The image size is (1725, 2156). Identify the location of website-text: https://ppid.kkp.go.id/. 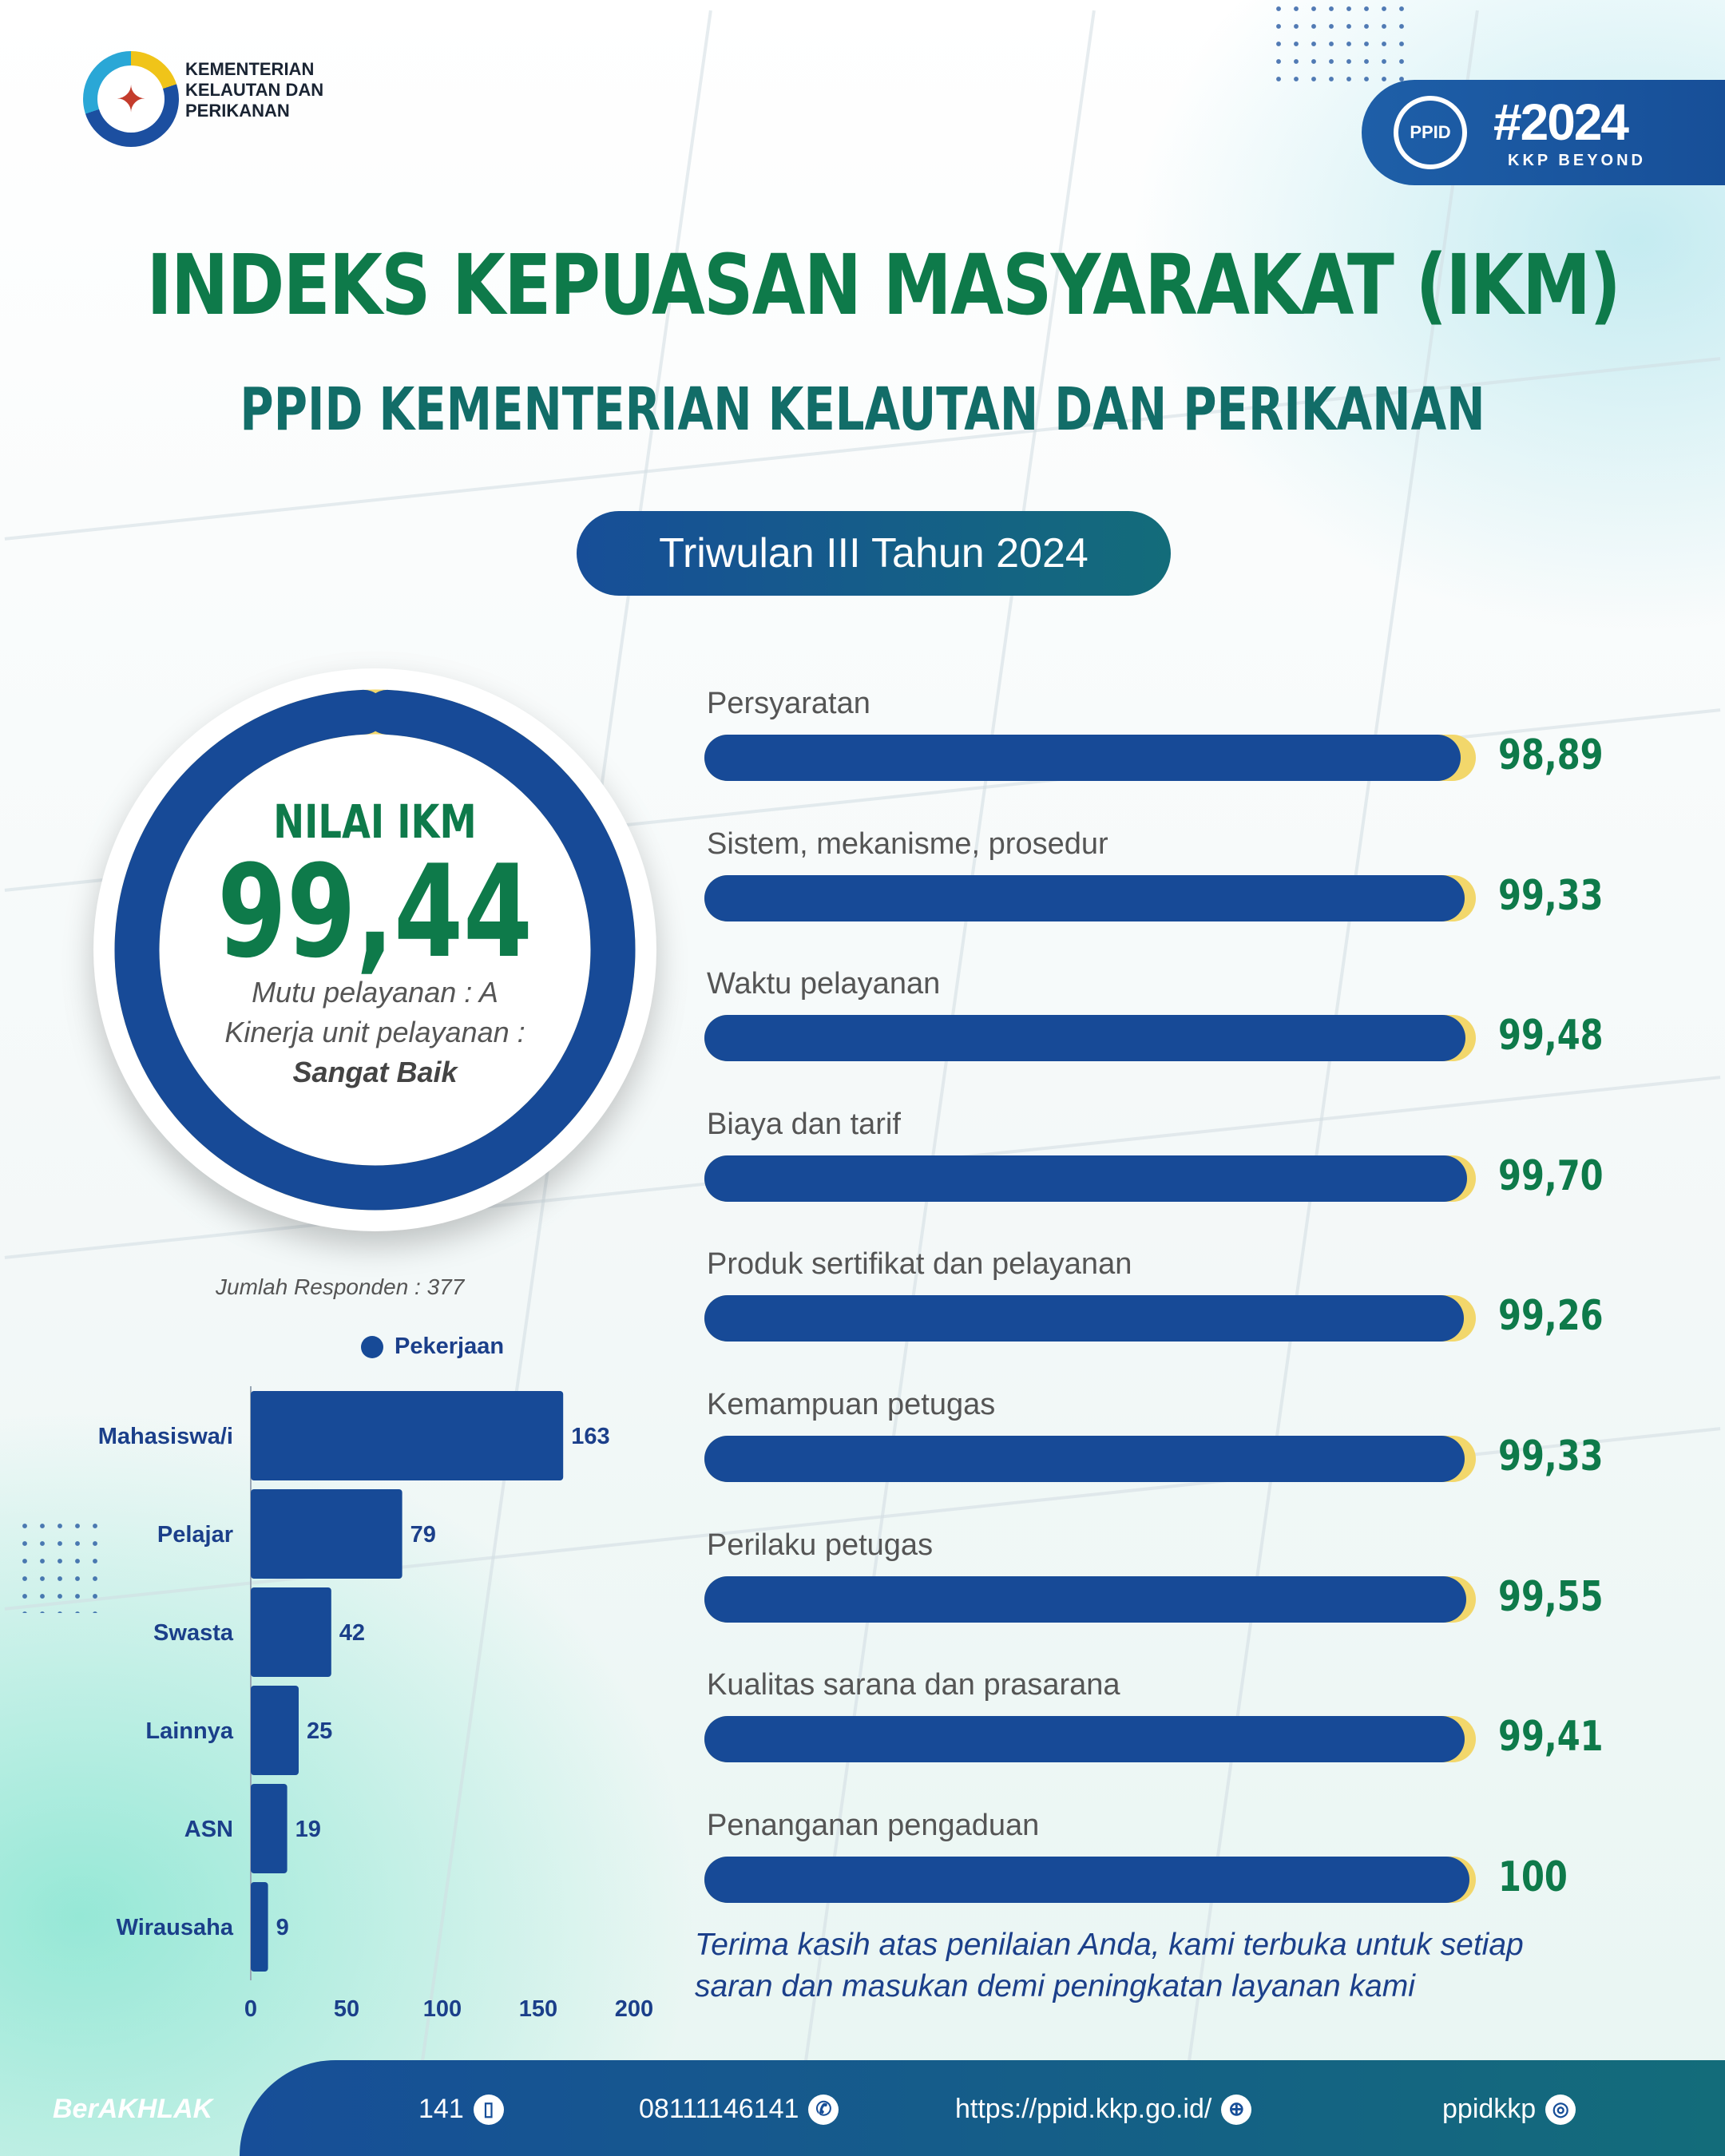
(1084, 2109).